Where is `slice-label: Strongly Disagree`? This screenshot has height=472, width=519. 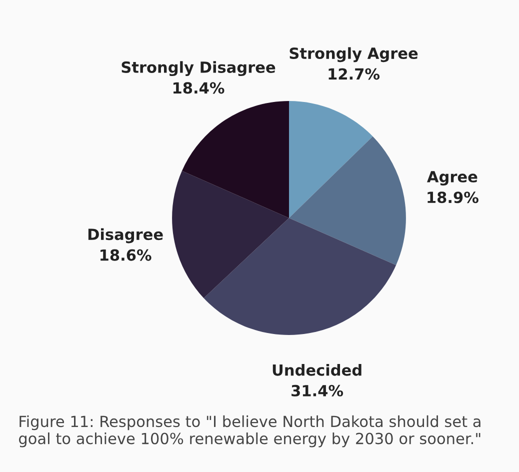 slice-label: Strongly Disagree is located at coordinates (199, 68).